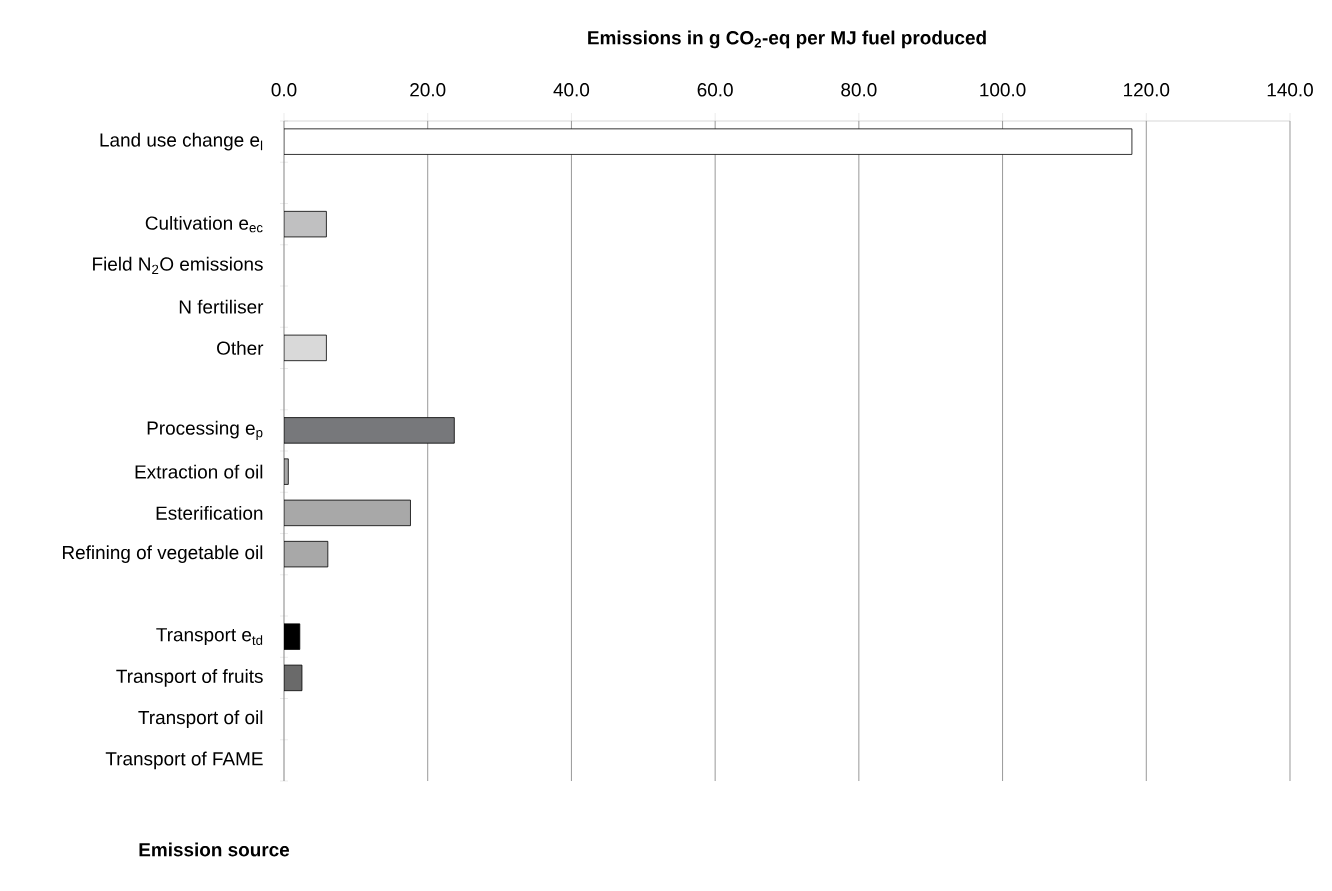 This screenshot has width=1332, height=891. I want to click on y-tick-label: Esterification, so click(209, 512).